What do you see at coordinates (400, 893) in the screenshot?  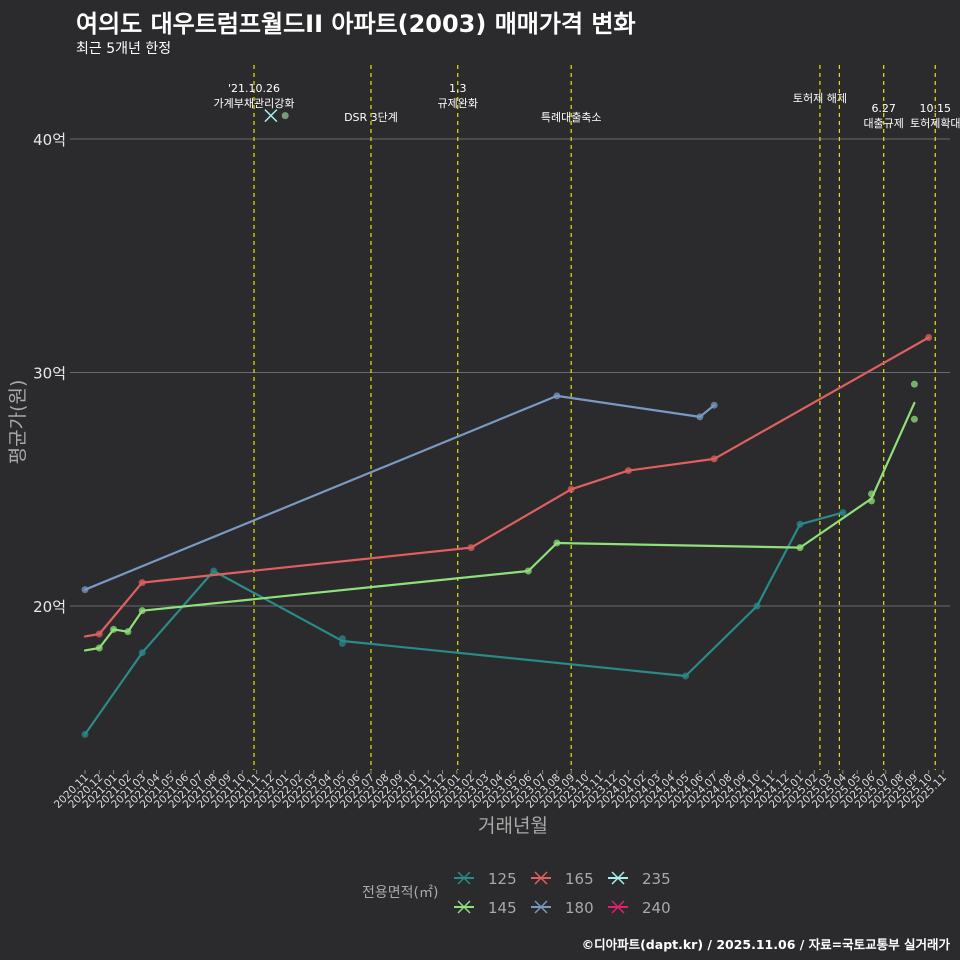 I see `legend-title: 전용면적(㎡)` at bounding box center [400, 893].